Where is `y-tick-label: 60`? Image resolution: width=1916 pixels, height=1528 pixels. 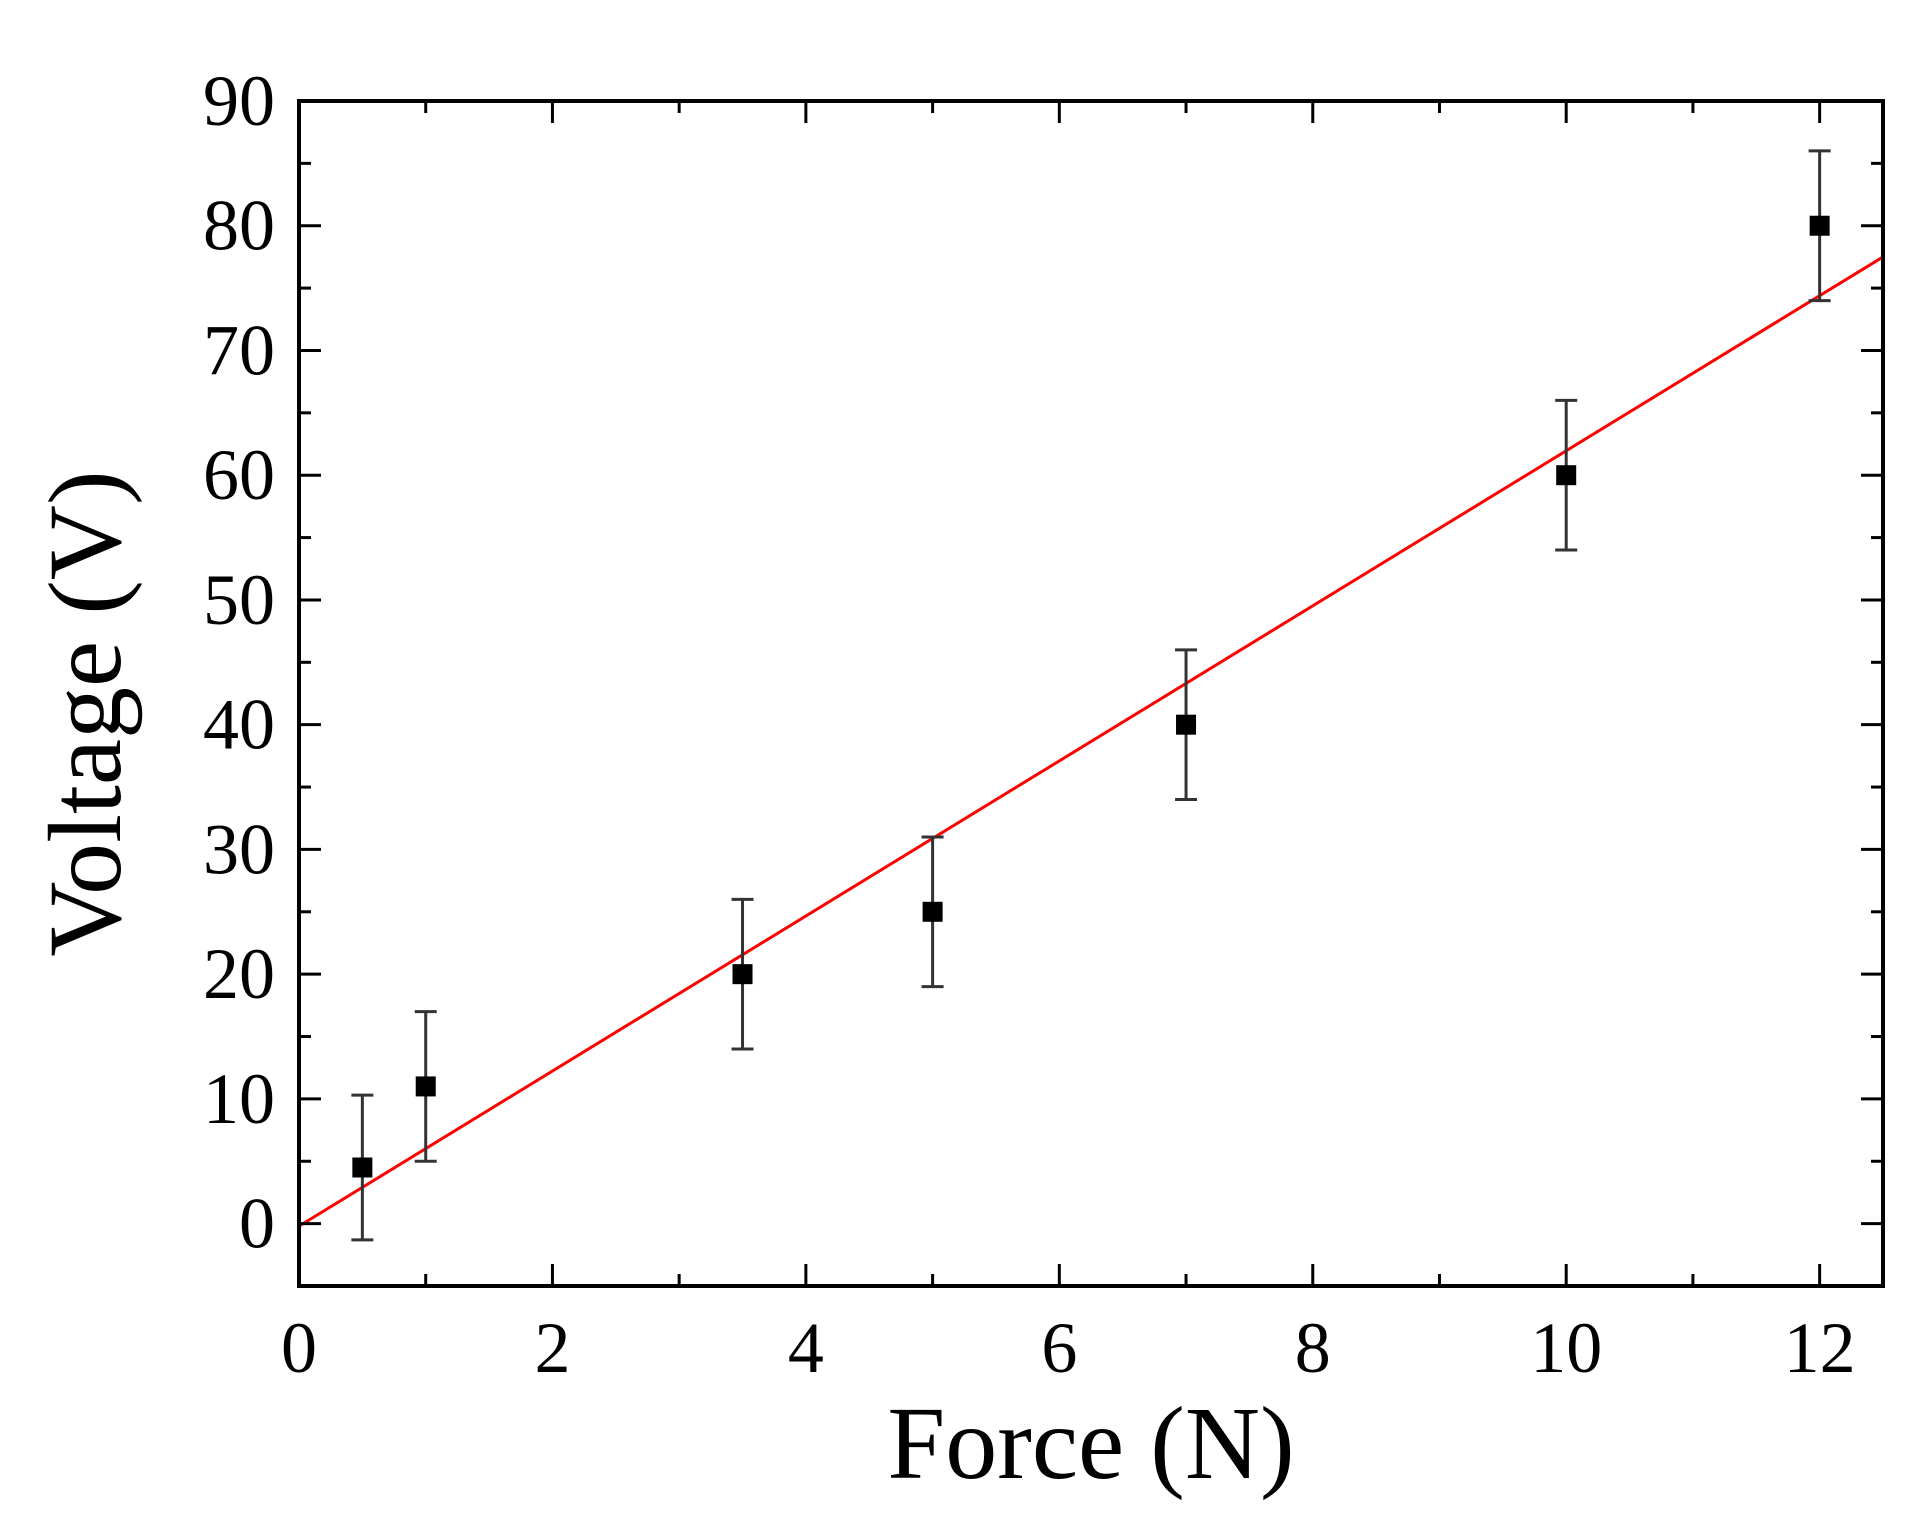
y-tick-label: 60 is located at coordinates (239, 475).